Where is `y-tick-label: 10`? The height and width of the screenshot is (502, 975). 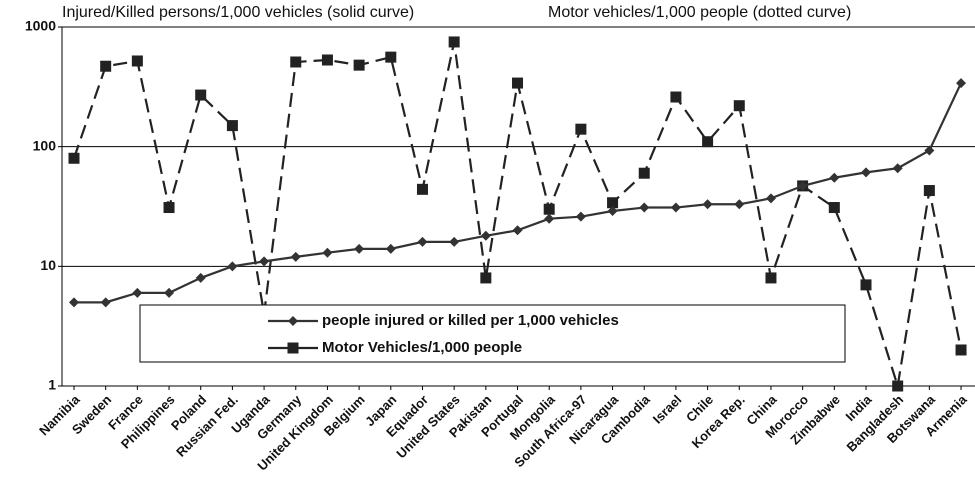 y-tick-label: 10 is located at coordinates (48, 265).